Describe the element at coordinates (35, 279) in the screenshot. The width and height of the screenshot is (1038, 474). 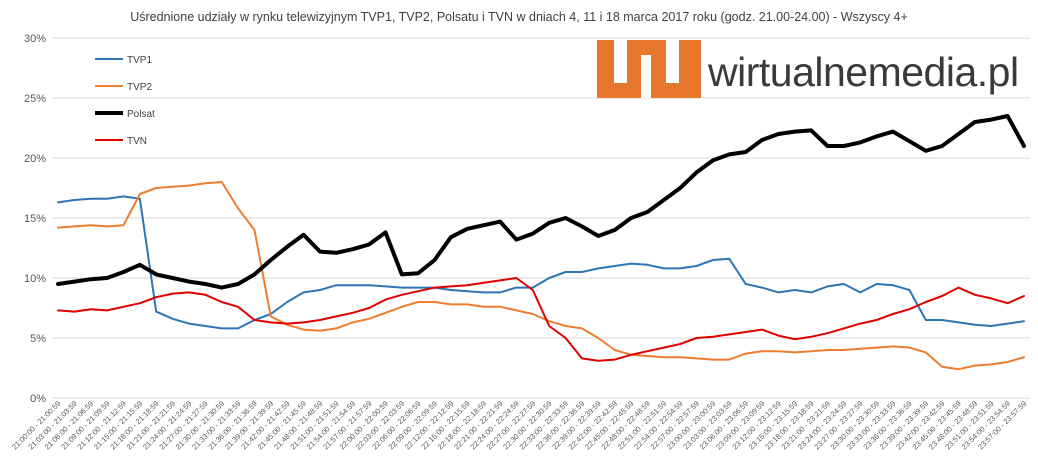
I see `y-tick-label: 10%` at that location.